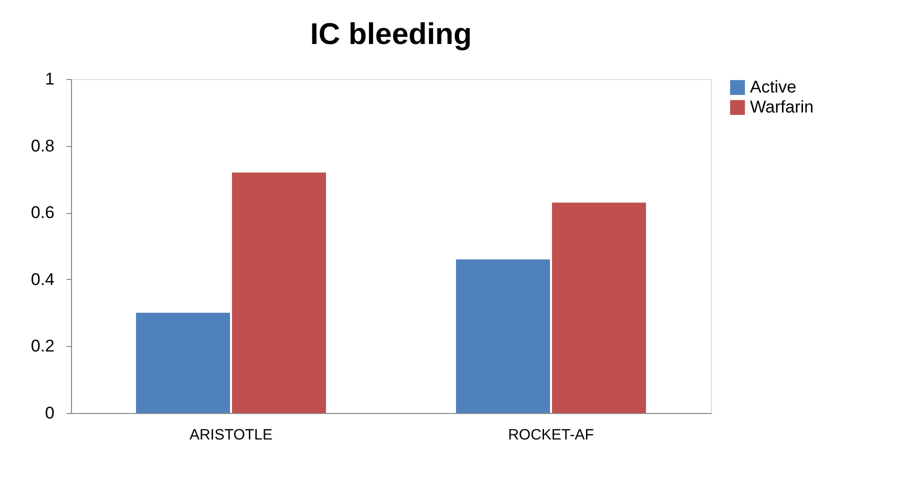  I want to click on chart-title: IC bleeding, so click(391, 34).